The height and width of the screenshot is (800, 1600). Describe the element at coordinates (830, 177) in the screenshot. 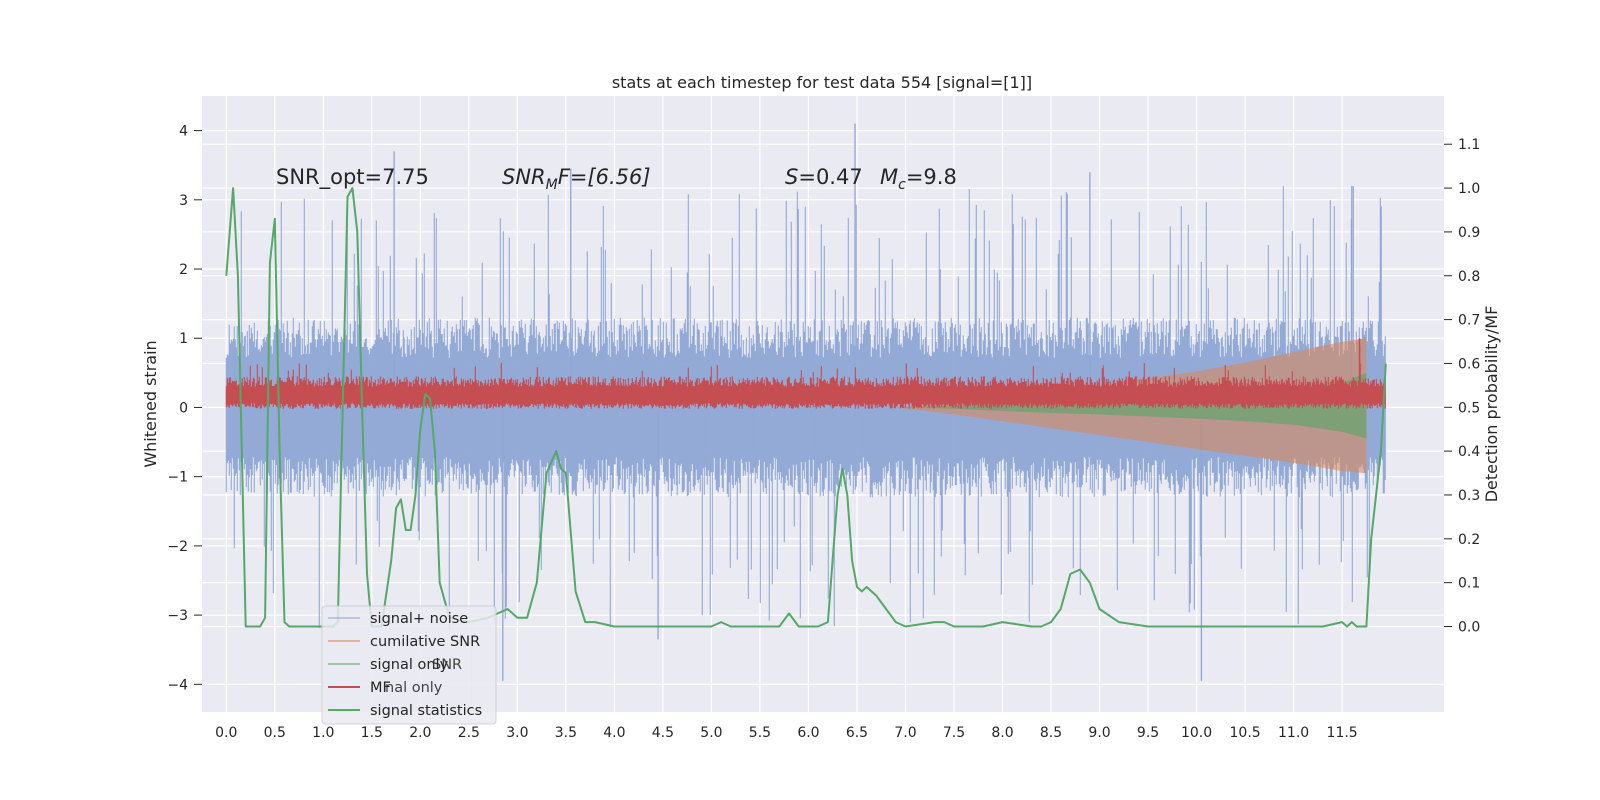

I see `annotation-s-rest: =0.47` at that location.